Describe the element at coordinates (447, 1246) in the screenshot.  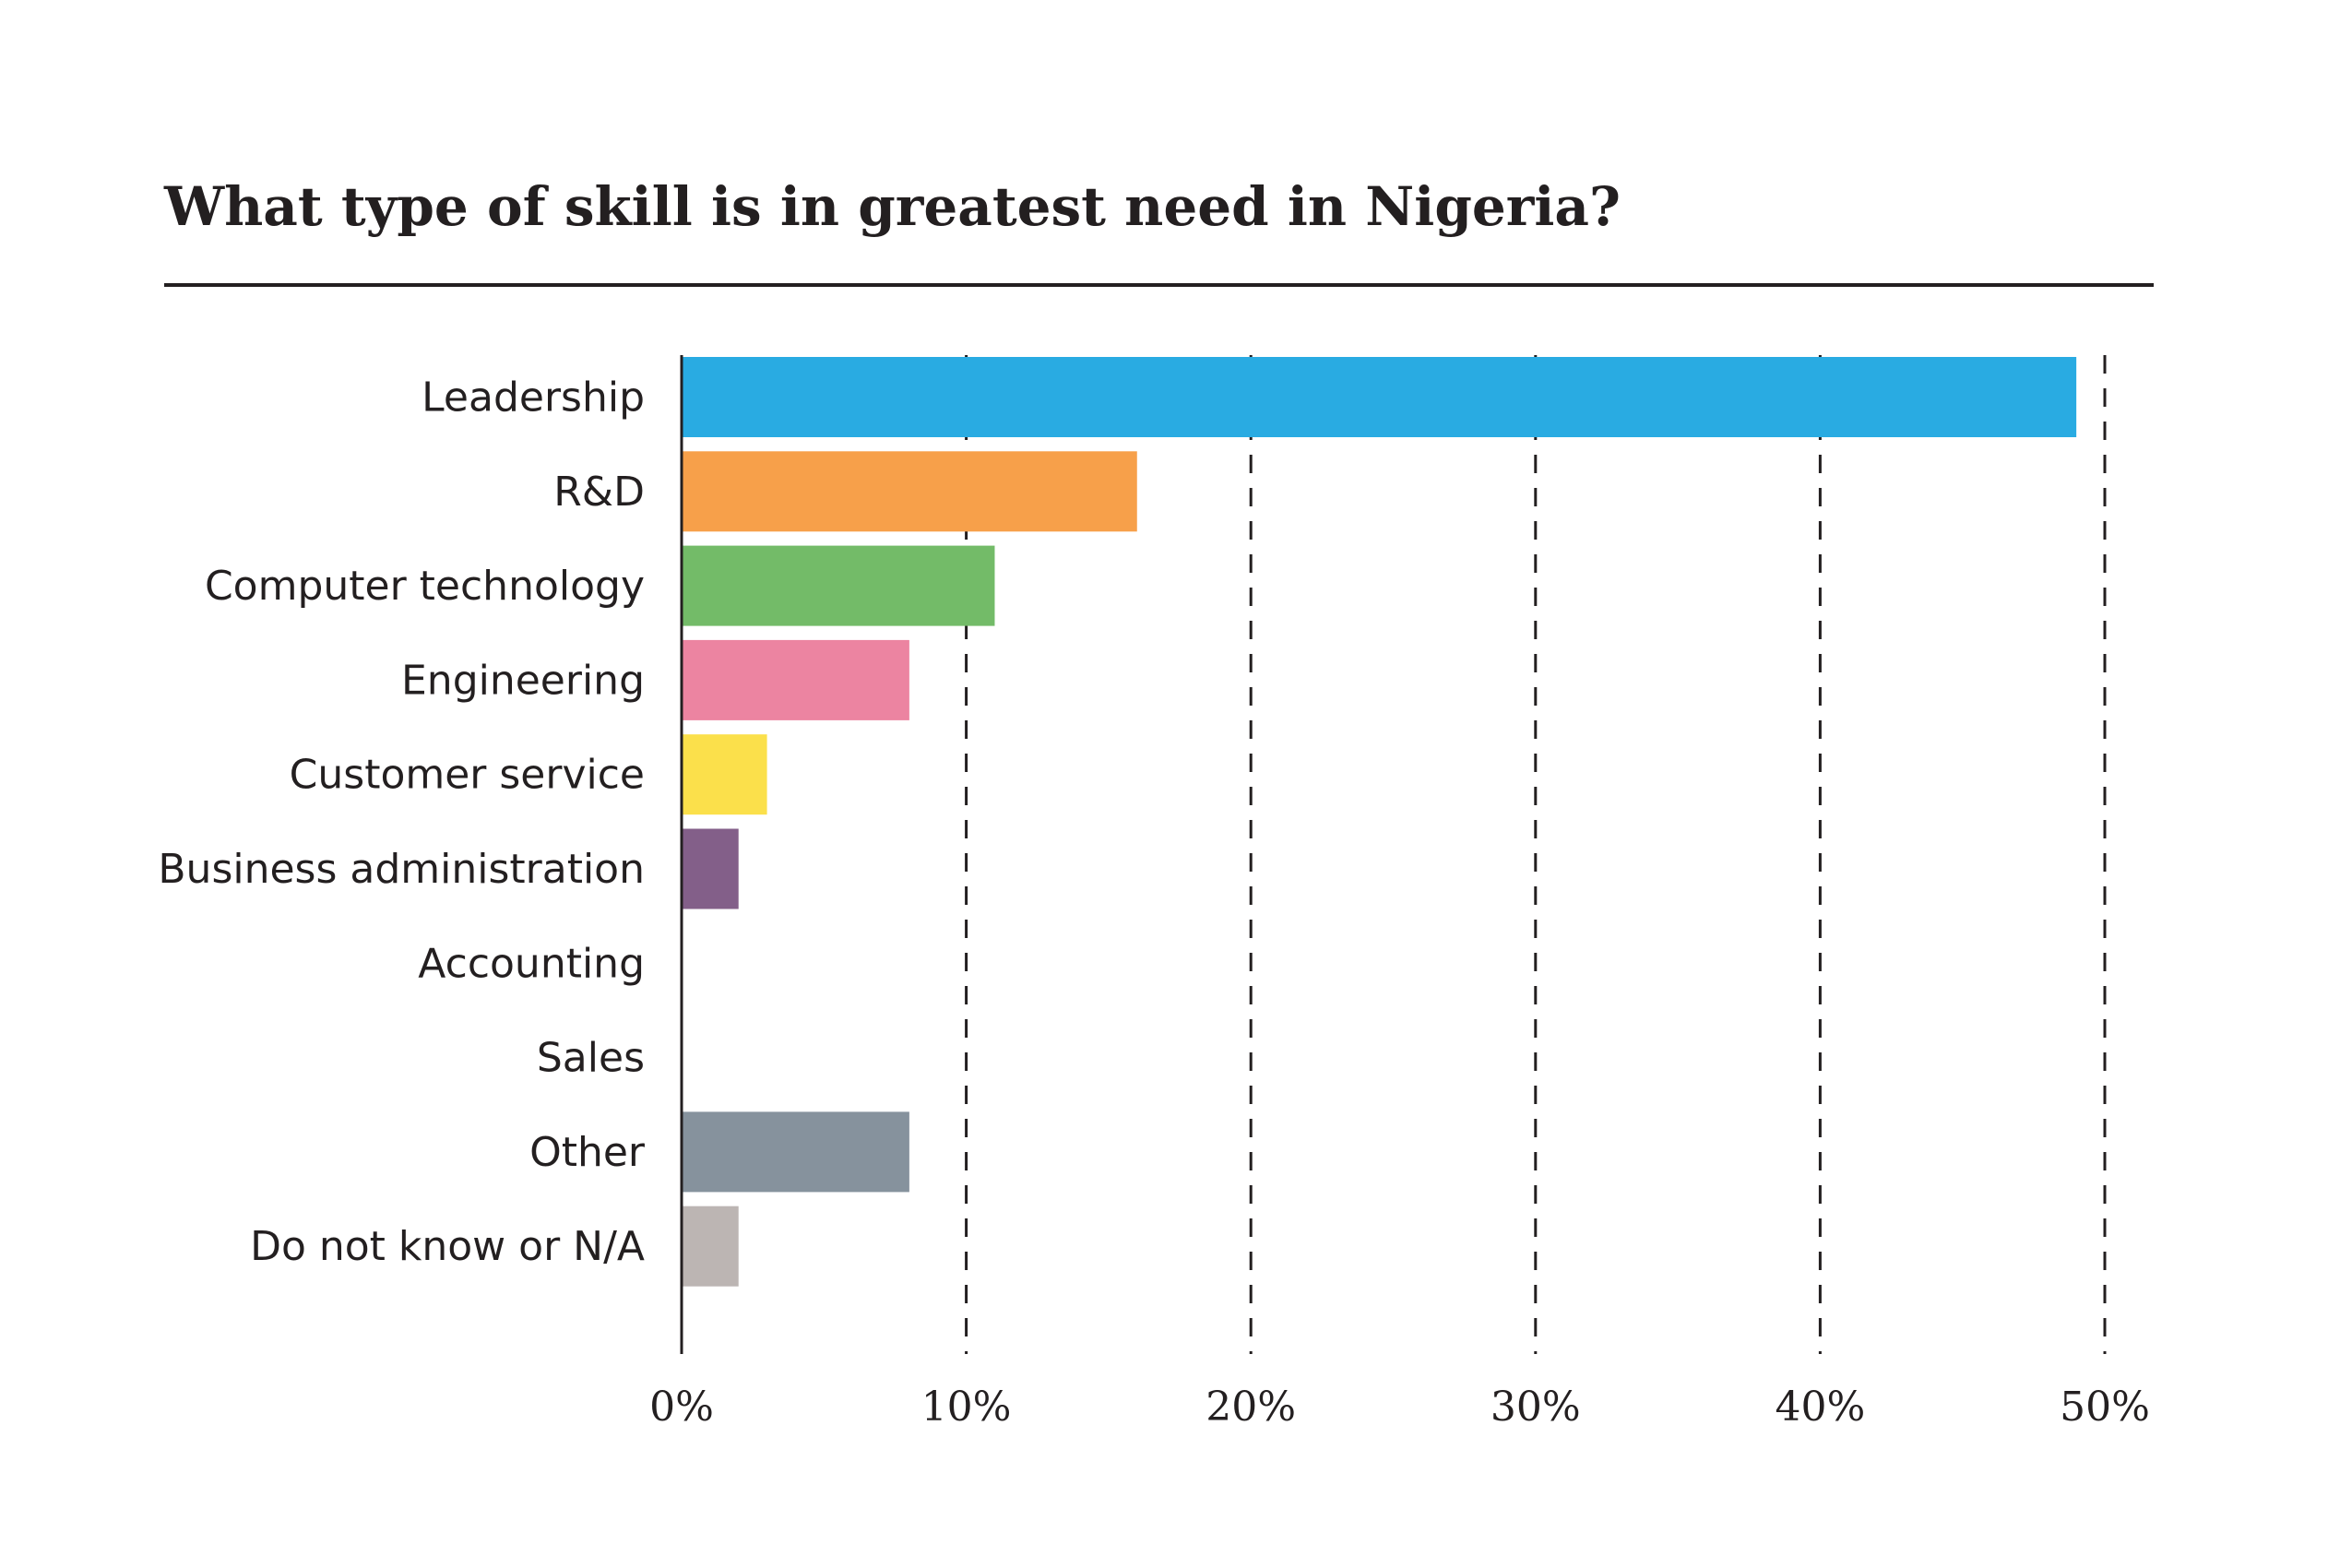
I see `category-label: Do not know or N/A` at that location.